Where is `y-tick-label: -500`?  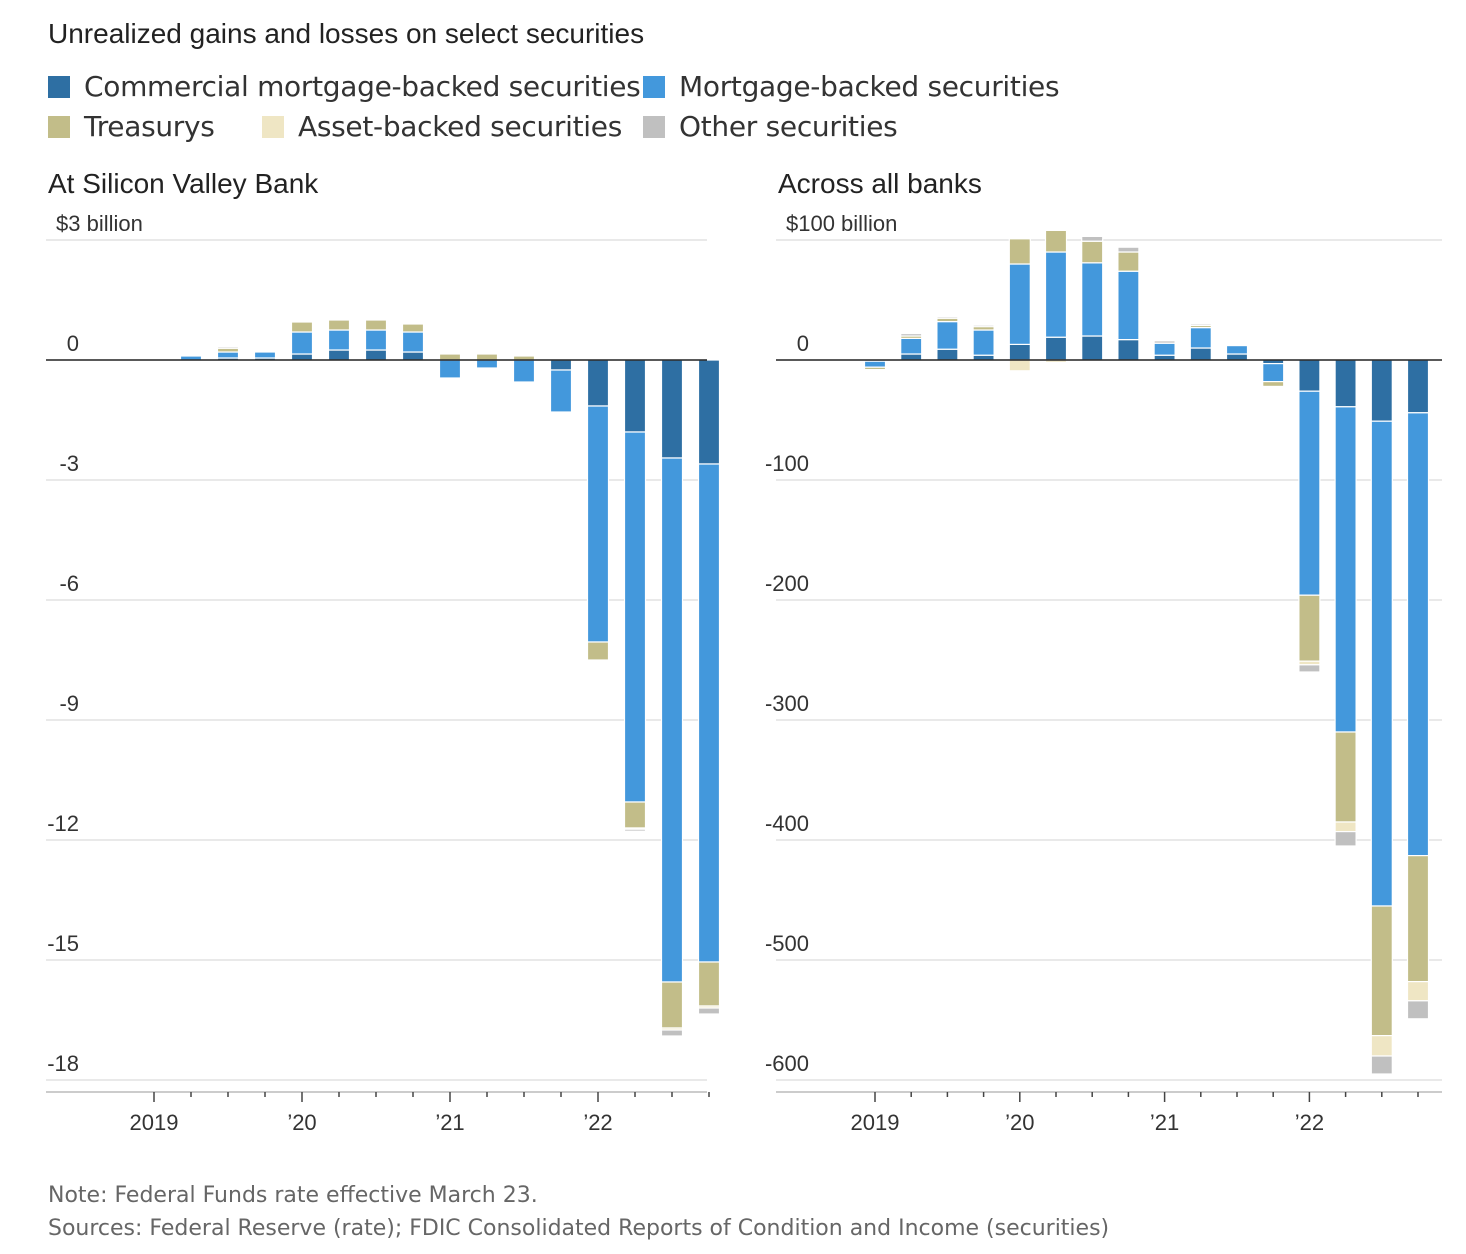 y-tick-label: -500 is located at coordinates (787, 943).